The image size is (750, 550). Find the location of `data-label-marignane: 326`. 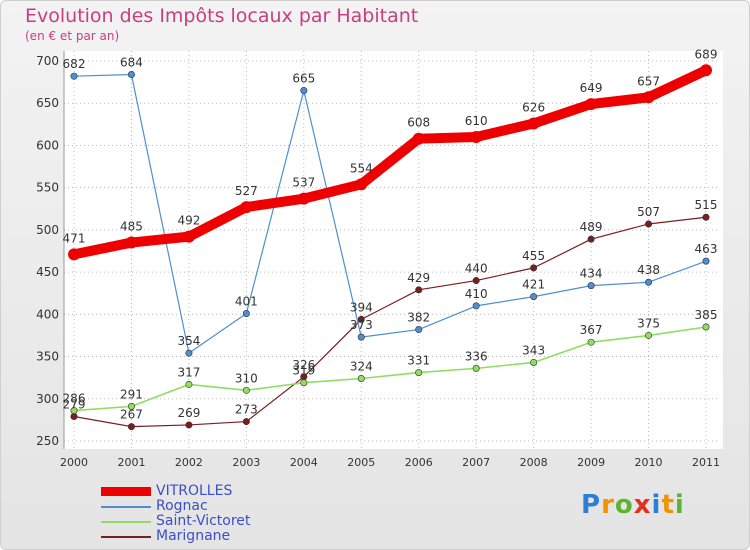

data-label-marignane: 326 is located at coordinates (303, 365).